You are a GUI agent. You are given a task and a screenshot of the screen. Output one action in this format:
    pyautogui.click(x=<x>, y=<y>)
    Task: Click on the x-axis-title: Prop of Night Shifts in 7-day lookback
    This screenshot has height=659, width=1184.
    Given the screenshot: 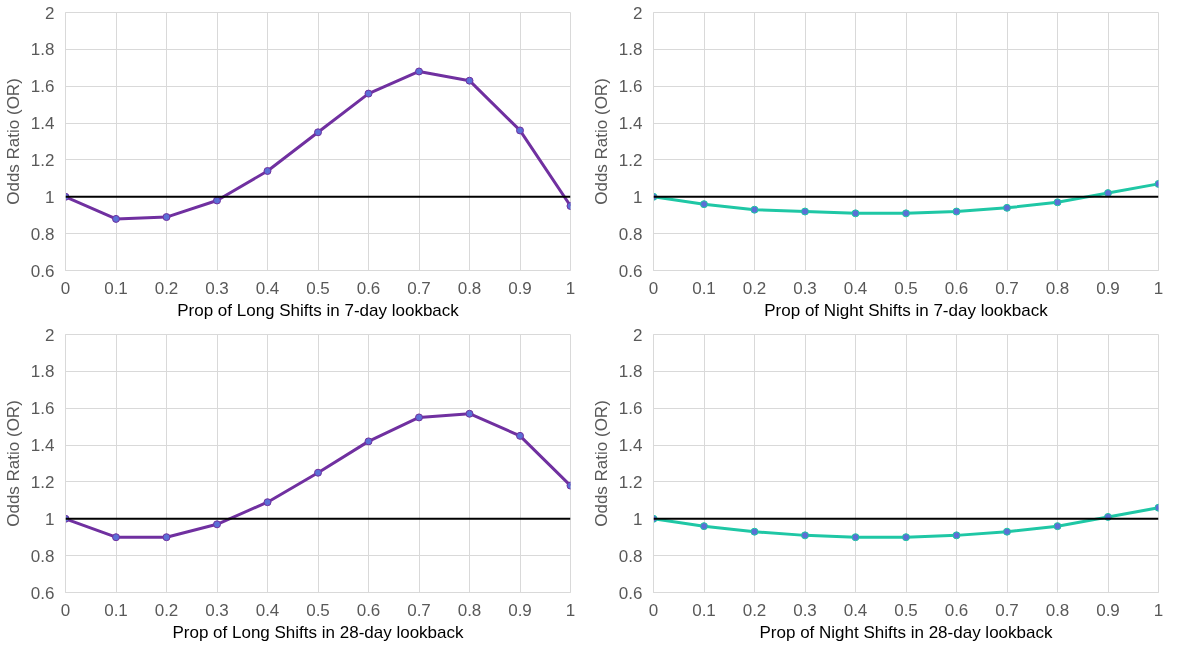 What is the action you would take?
    pyautogui.click(x=906, y=310)
    